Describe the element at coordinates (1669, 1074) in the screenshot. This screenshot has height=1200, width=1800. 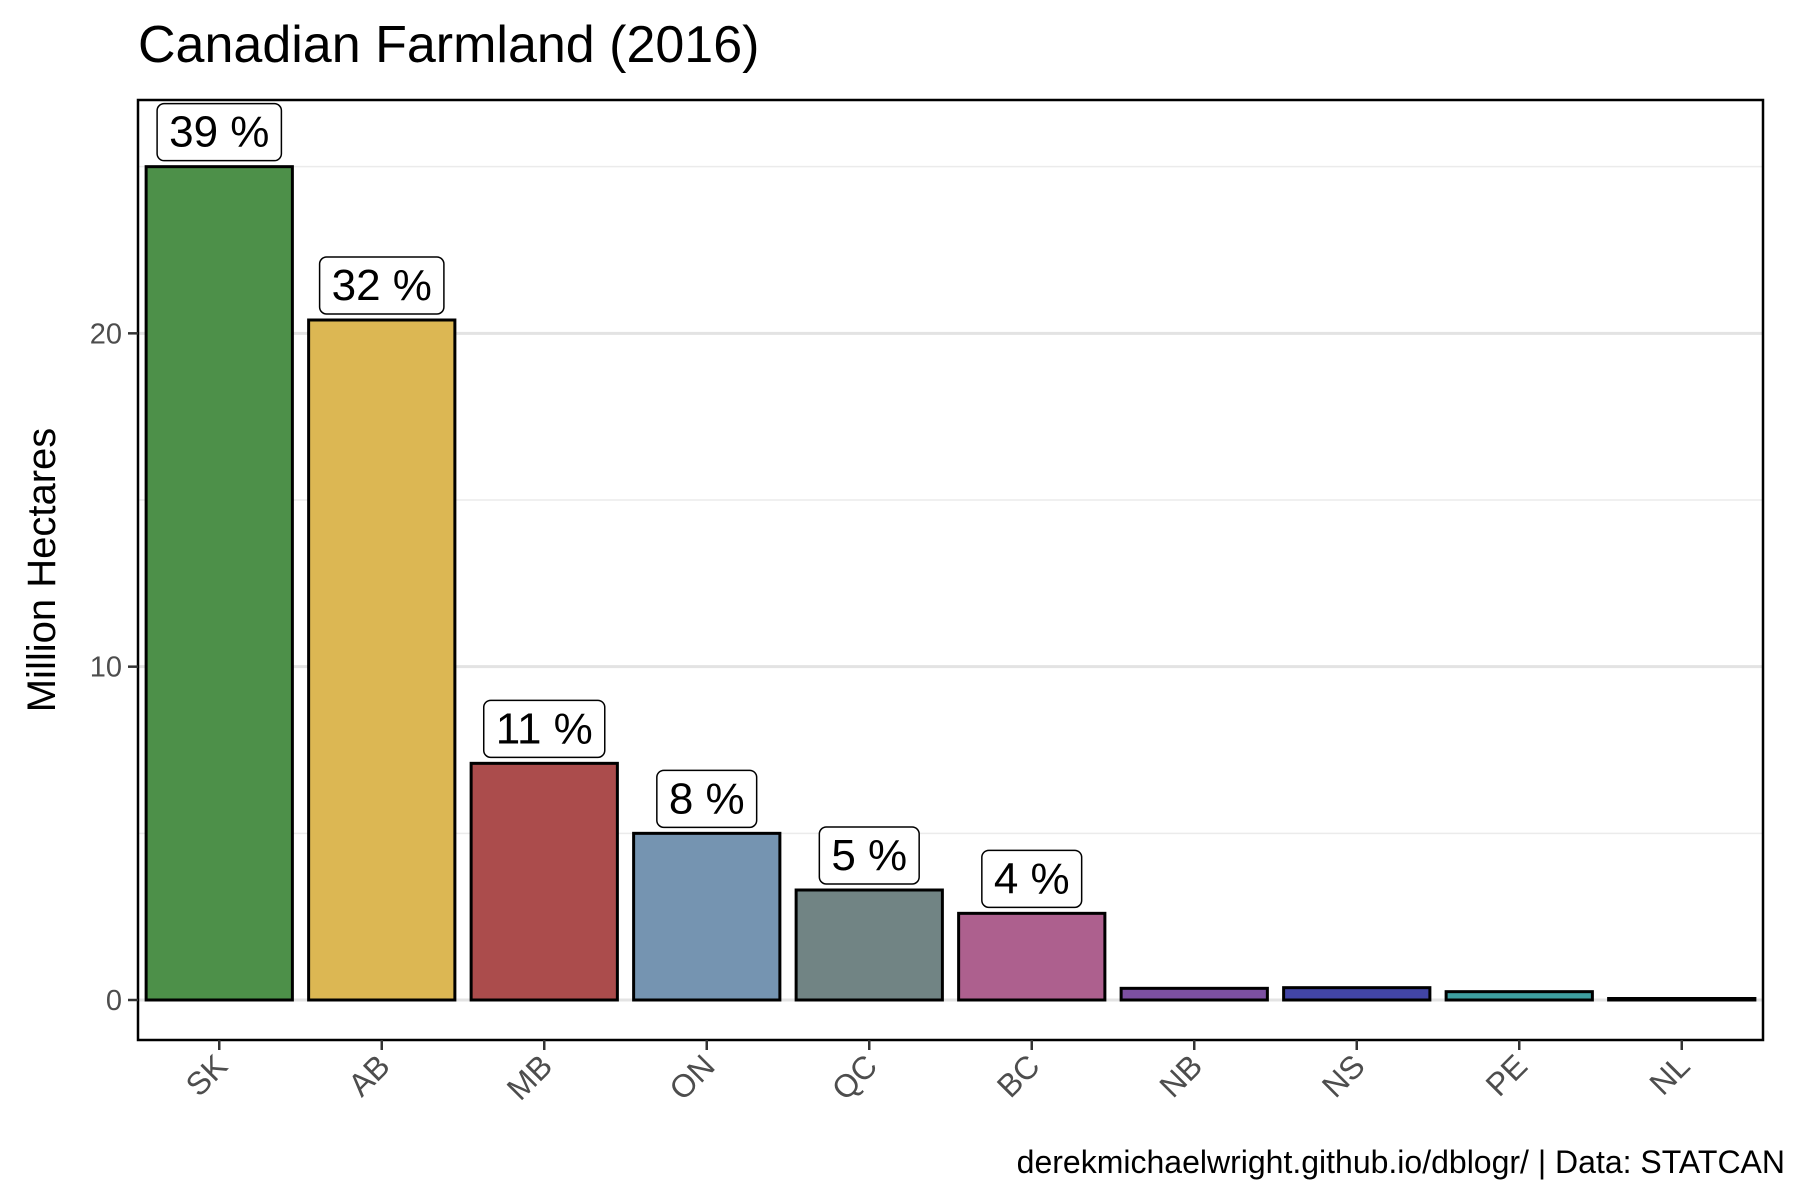
I see `x-tick-label-nl: NL` at that location.